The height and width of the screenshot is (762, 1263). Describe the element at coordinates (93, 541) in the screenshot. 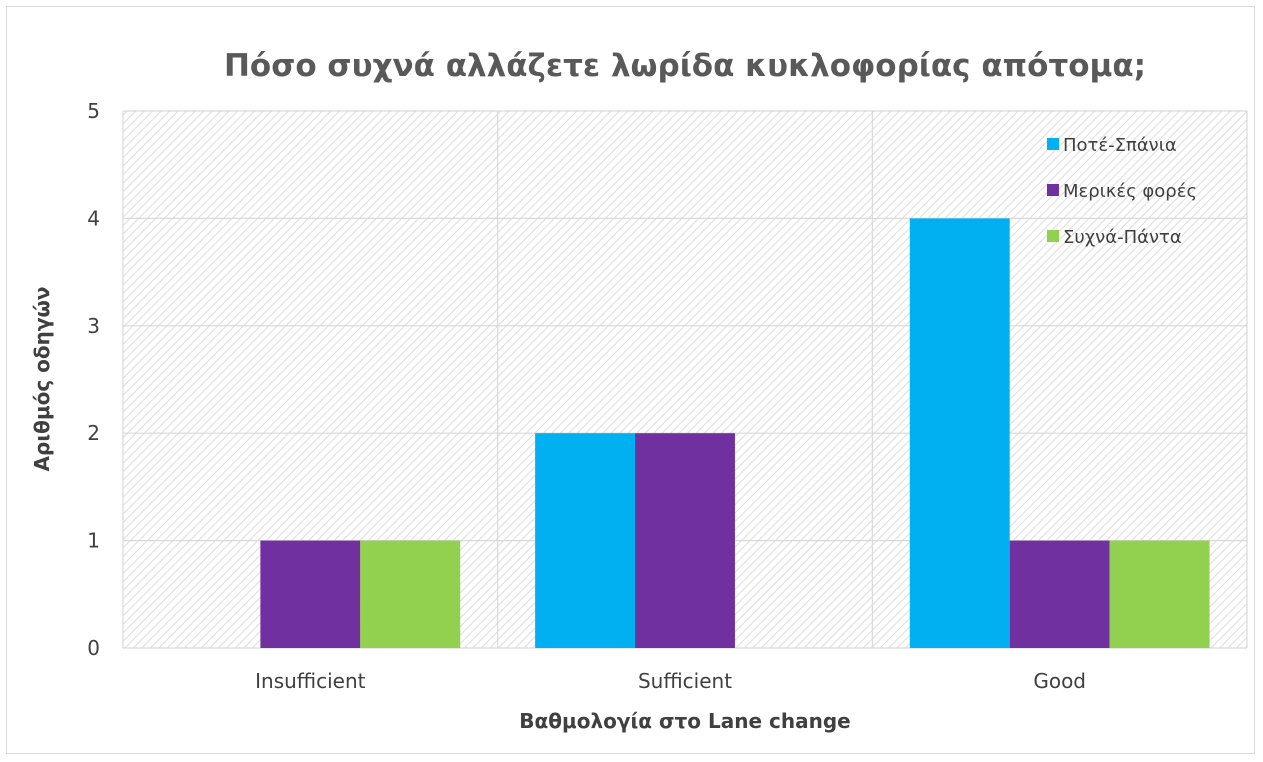

I see `y-tick-label: 1` at that location.